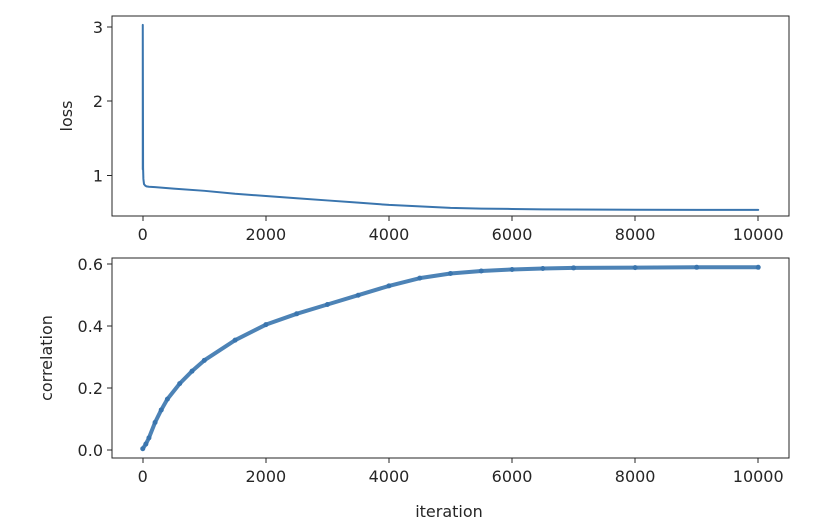 This screenshot has width=830, height=531. What do you see at coordinates (143, 476) in the screenshot?
I see `correlation-x-tick-label: 0` at bounding box center [143, 476].